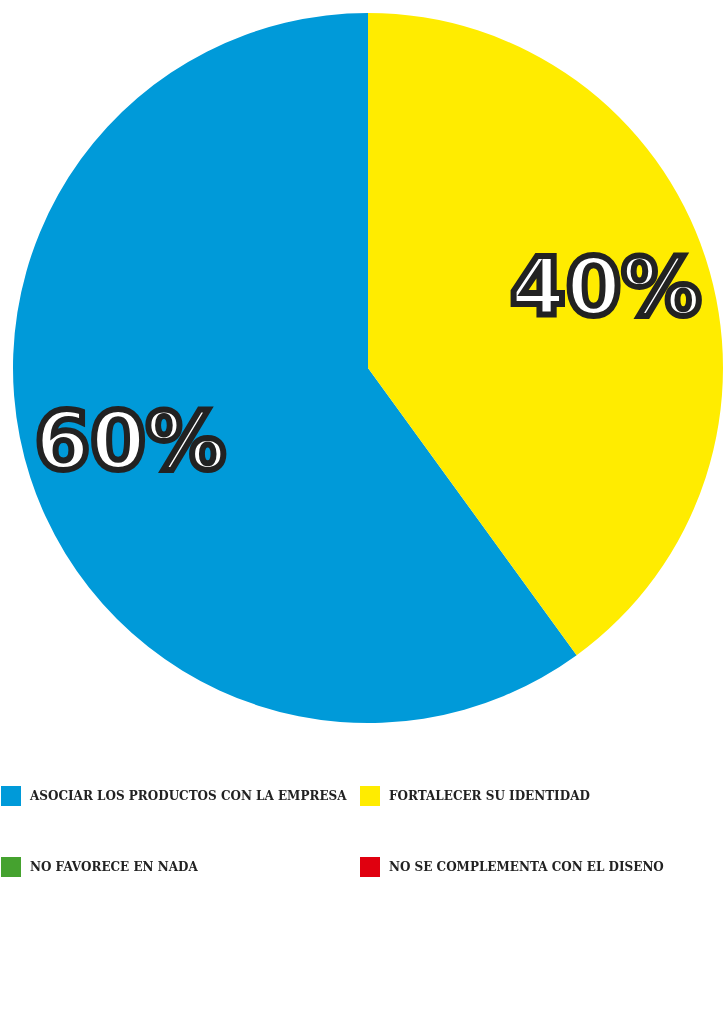 The image size is (723, 1014). Describe the element at coordinates (114, 867) in the screenshot. I see `legend-label: NO FAVORECE EN NADA` at that location.